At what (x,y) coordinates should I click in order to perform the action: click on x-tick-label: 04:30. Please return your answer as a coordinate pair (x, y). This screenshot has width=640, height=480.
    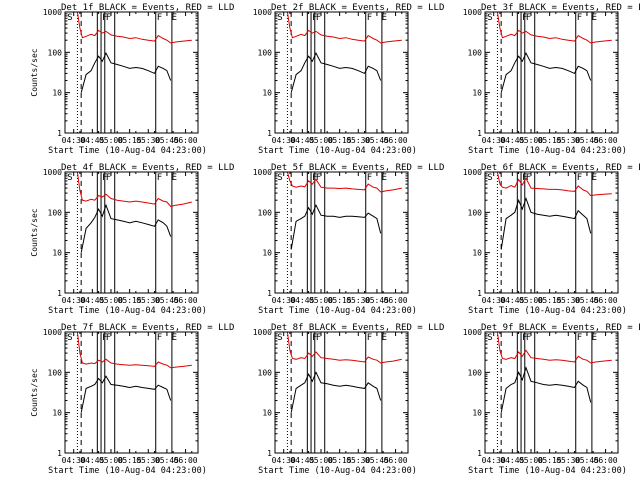
    Looking at the image, I should click on (284, 460).